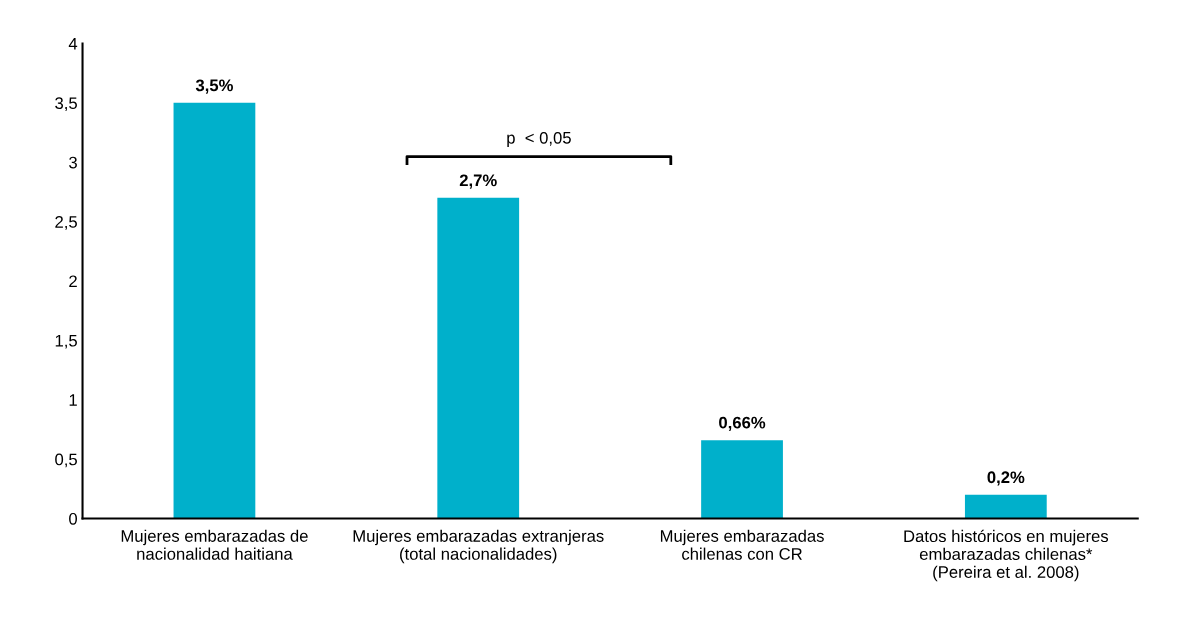 Image resolution: width=1179 pixels, height=621 pixels. Describe the element at coordinates (214, 544) in the screenshot. I see `x-tick-label: Mujeres embarazadas de nacionalidad haitiana` at that location.